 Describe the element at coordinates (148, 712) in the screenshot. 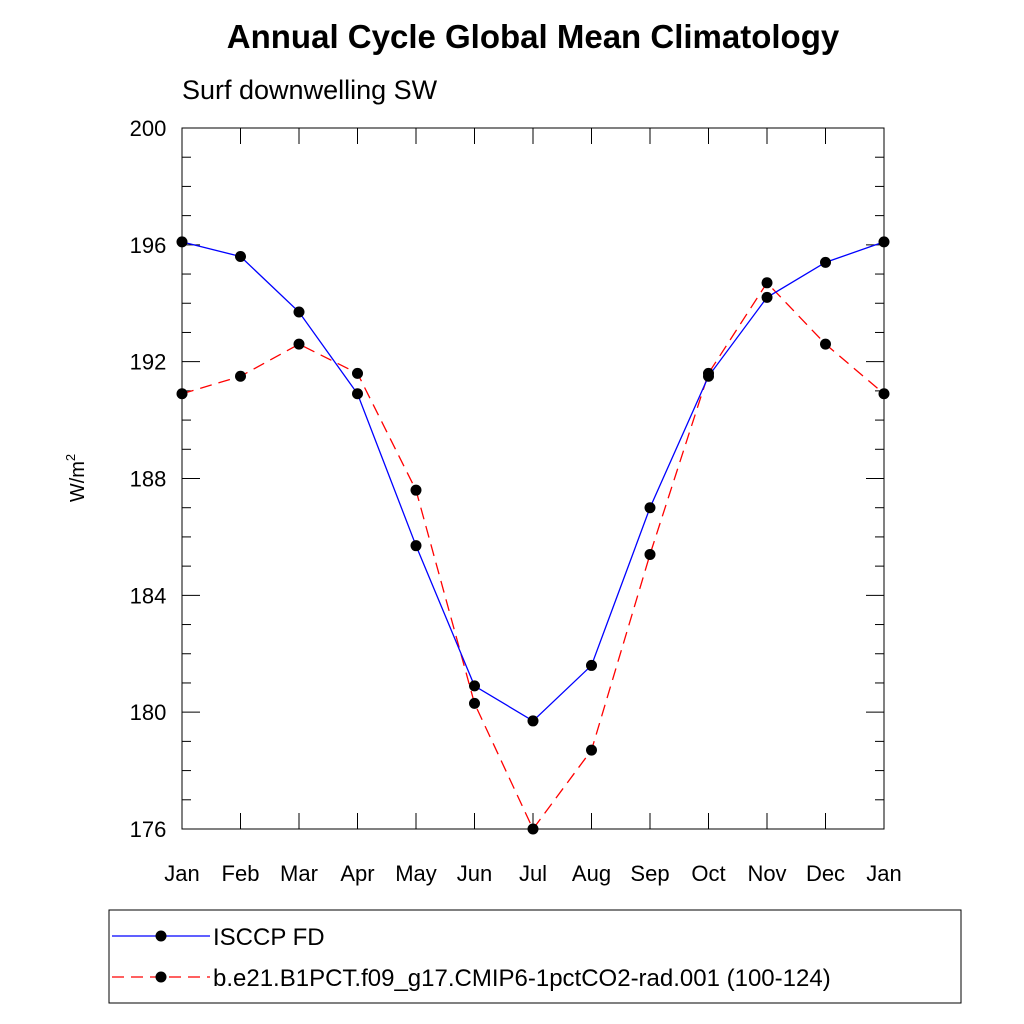

I see `y-tick-label: 180` at that location.